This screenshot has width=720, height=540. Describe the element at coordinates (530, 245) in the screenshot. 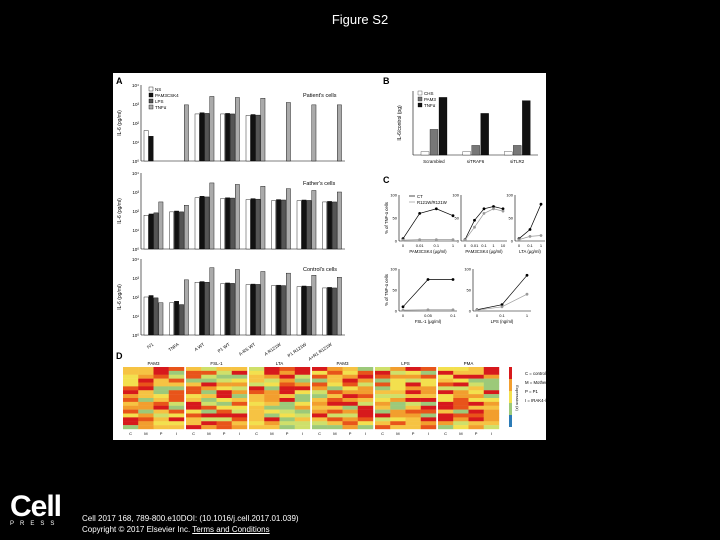

I see `x-tick-label: 0.1` at that location.